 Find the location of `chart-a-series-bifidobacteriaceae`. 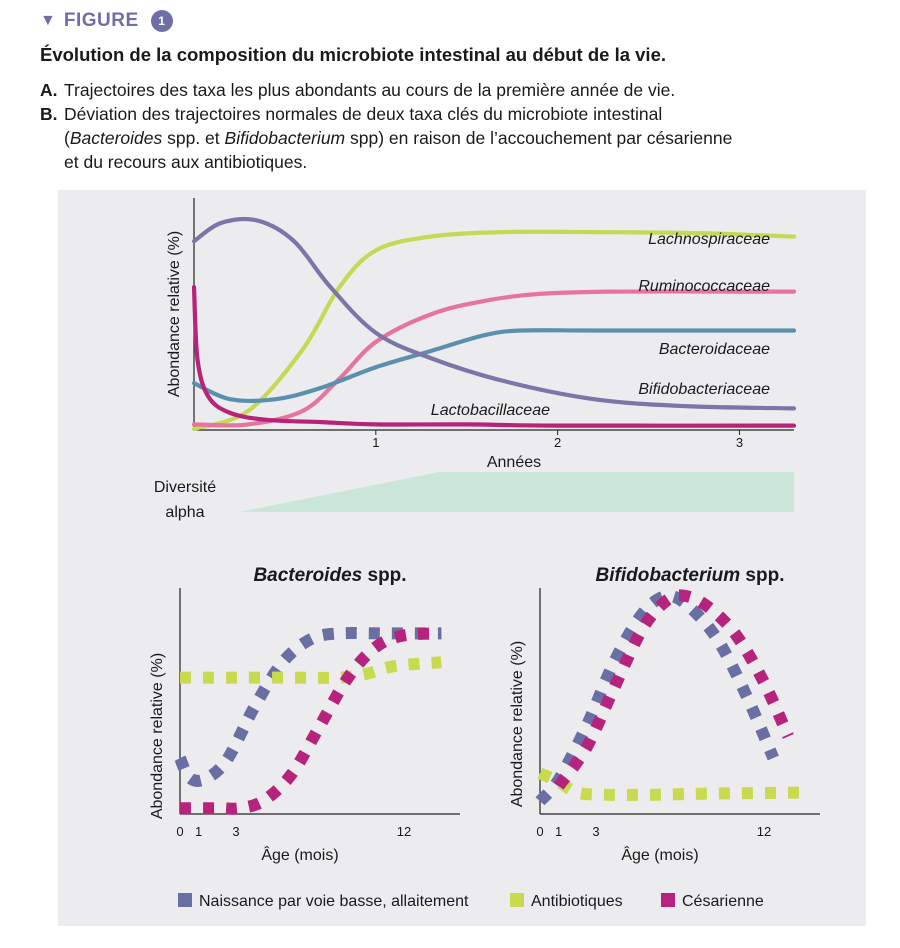

chart-a-series-bifidobacteriaceae is located at coordinates (494, 314).